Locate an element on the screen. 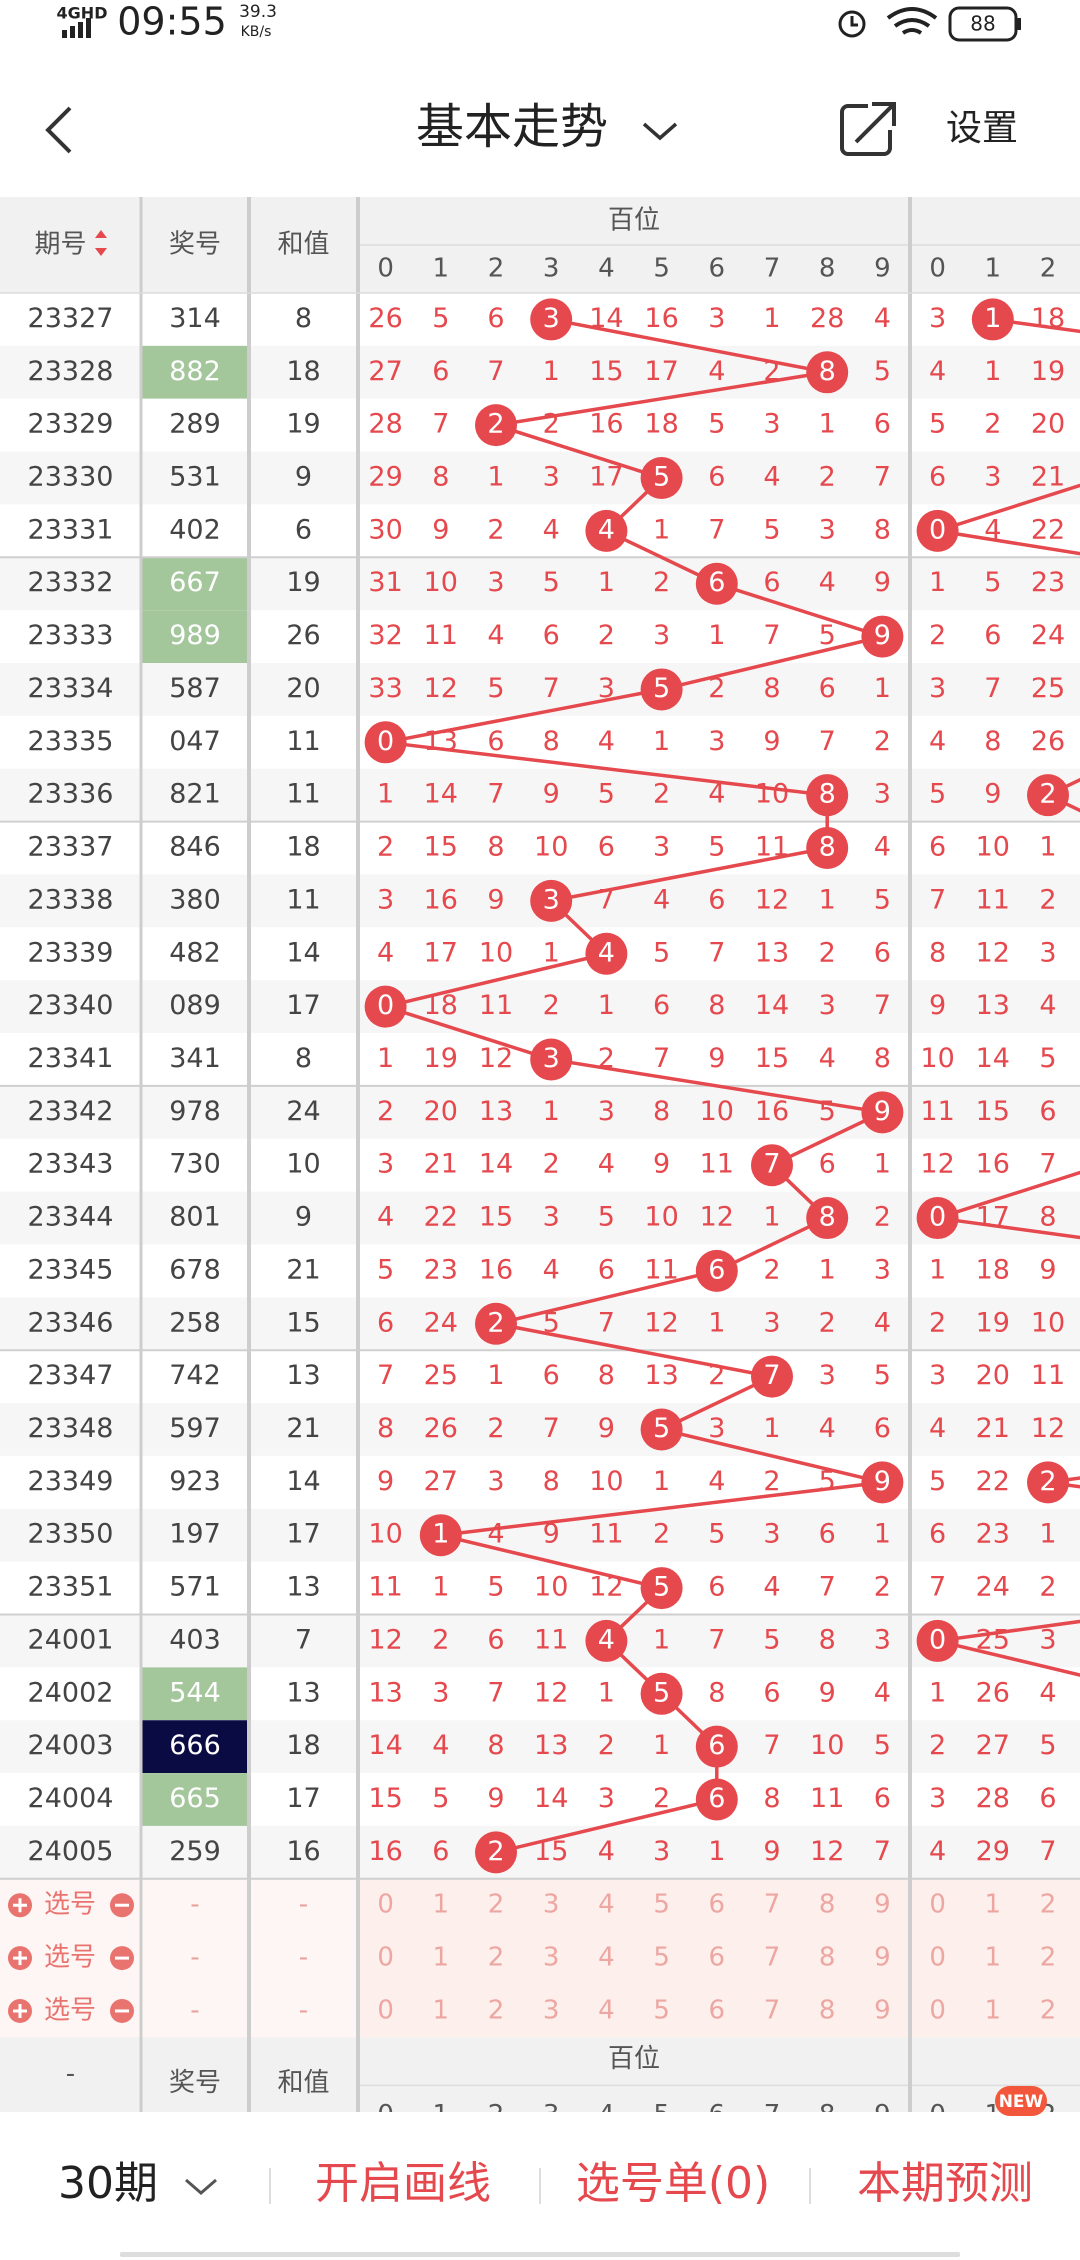 This screenshot has height=2260, width=1080. period: 23342 is located at coordinates (71, 1111).